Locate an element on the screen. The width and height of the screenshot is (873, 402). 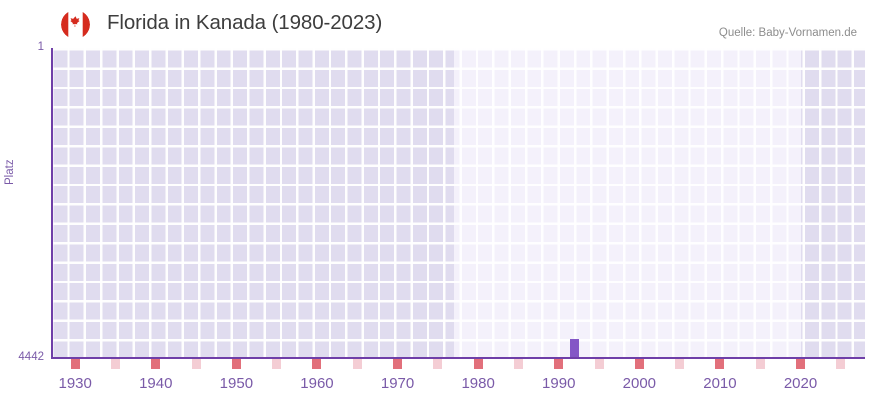
page-title: Florida in Kanada (1980-2023) is located at coordinates (245, 22).